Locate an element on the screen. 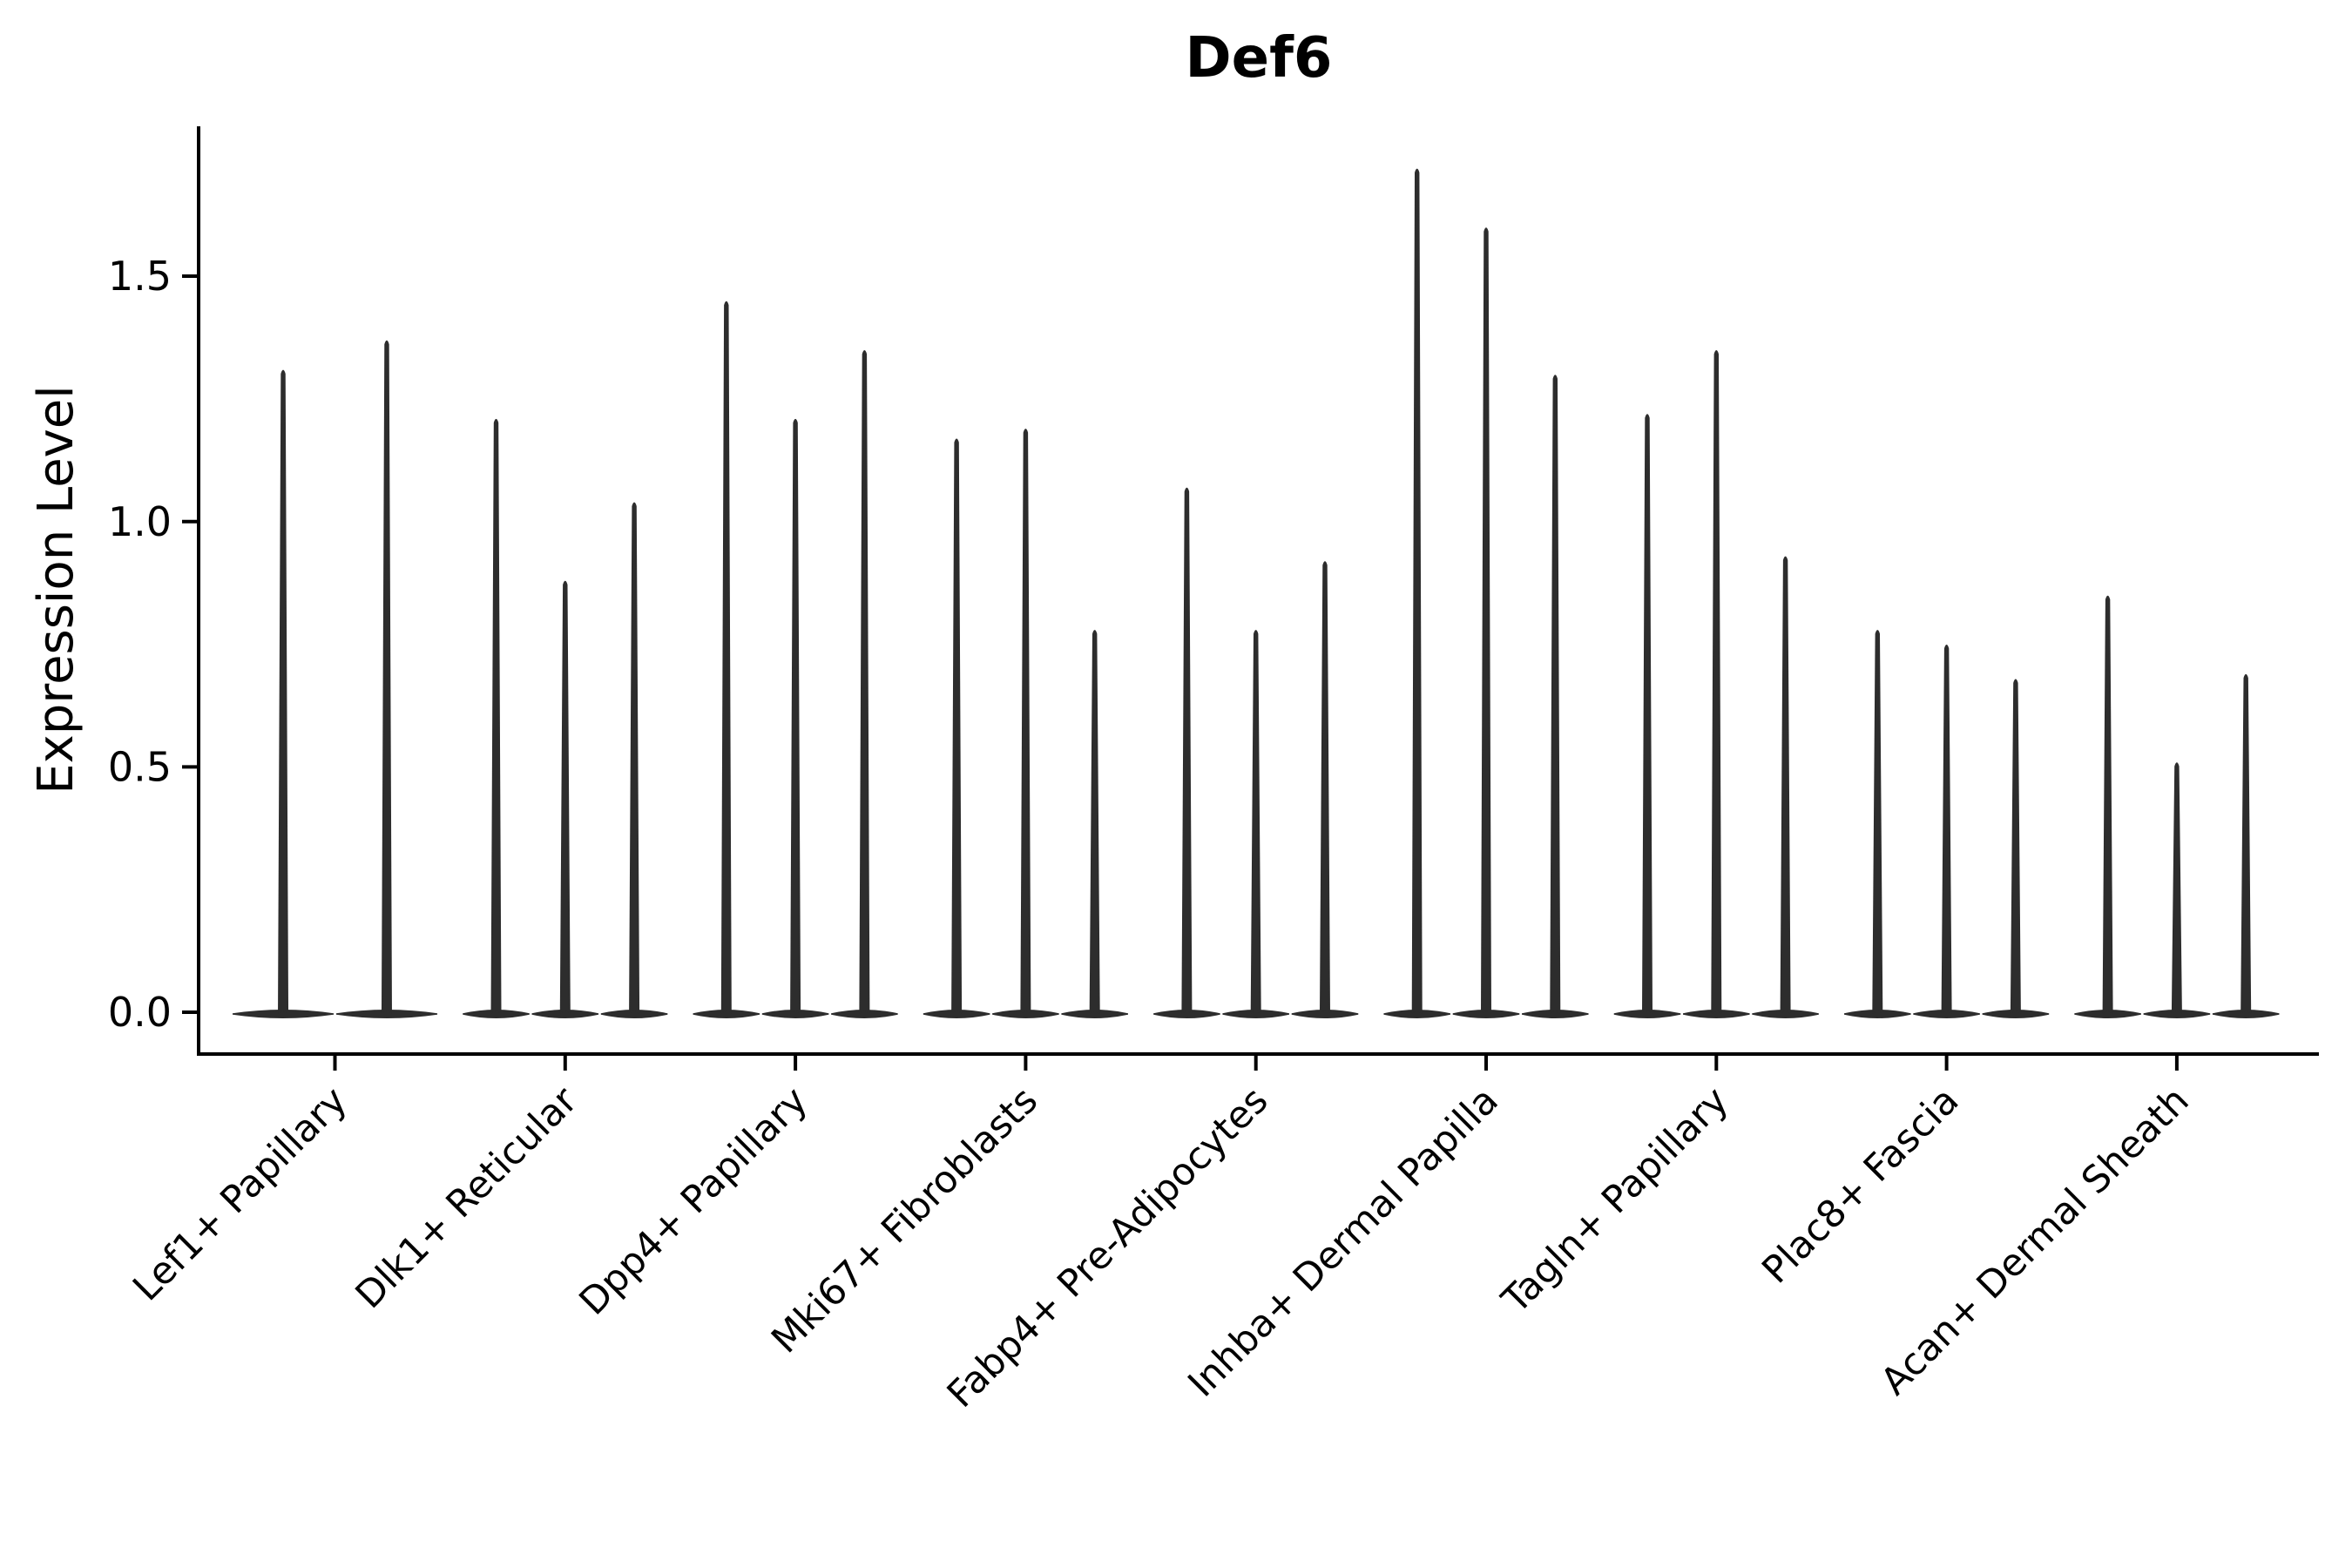  plot-title: Def6 is located at coordinates (1260, 58).